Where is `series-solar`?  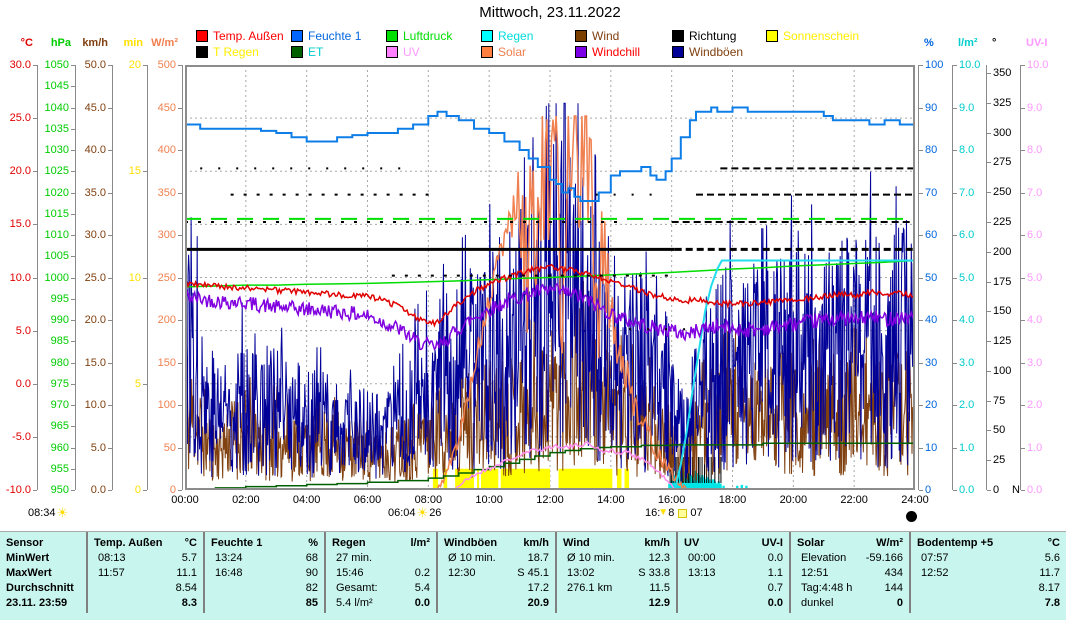
series-solar is located at coordinates (563, 304).